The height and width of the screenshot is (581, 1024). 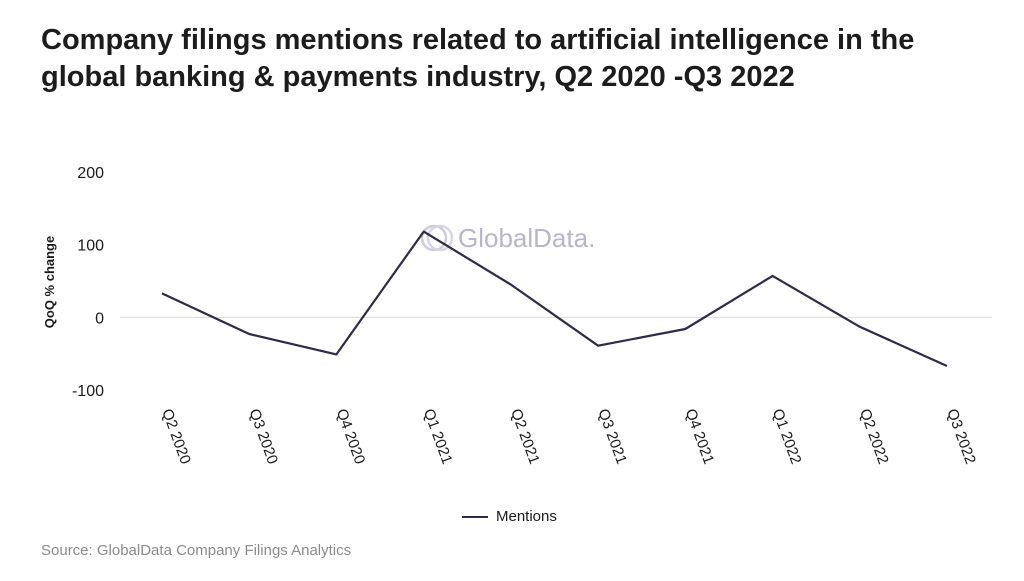 I want to click on y-tick-label: 200, so click(x=90, y=173).